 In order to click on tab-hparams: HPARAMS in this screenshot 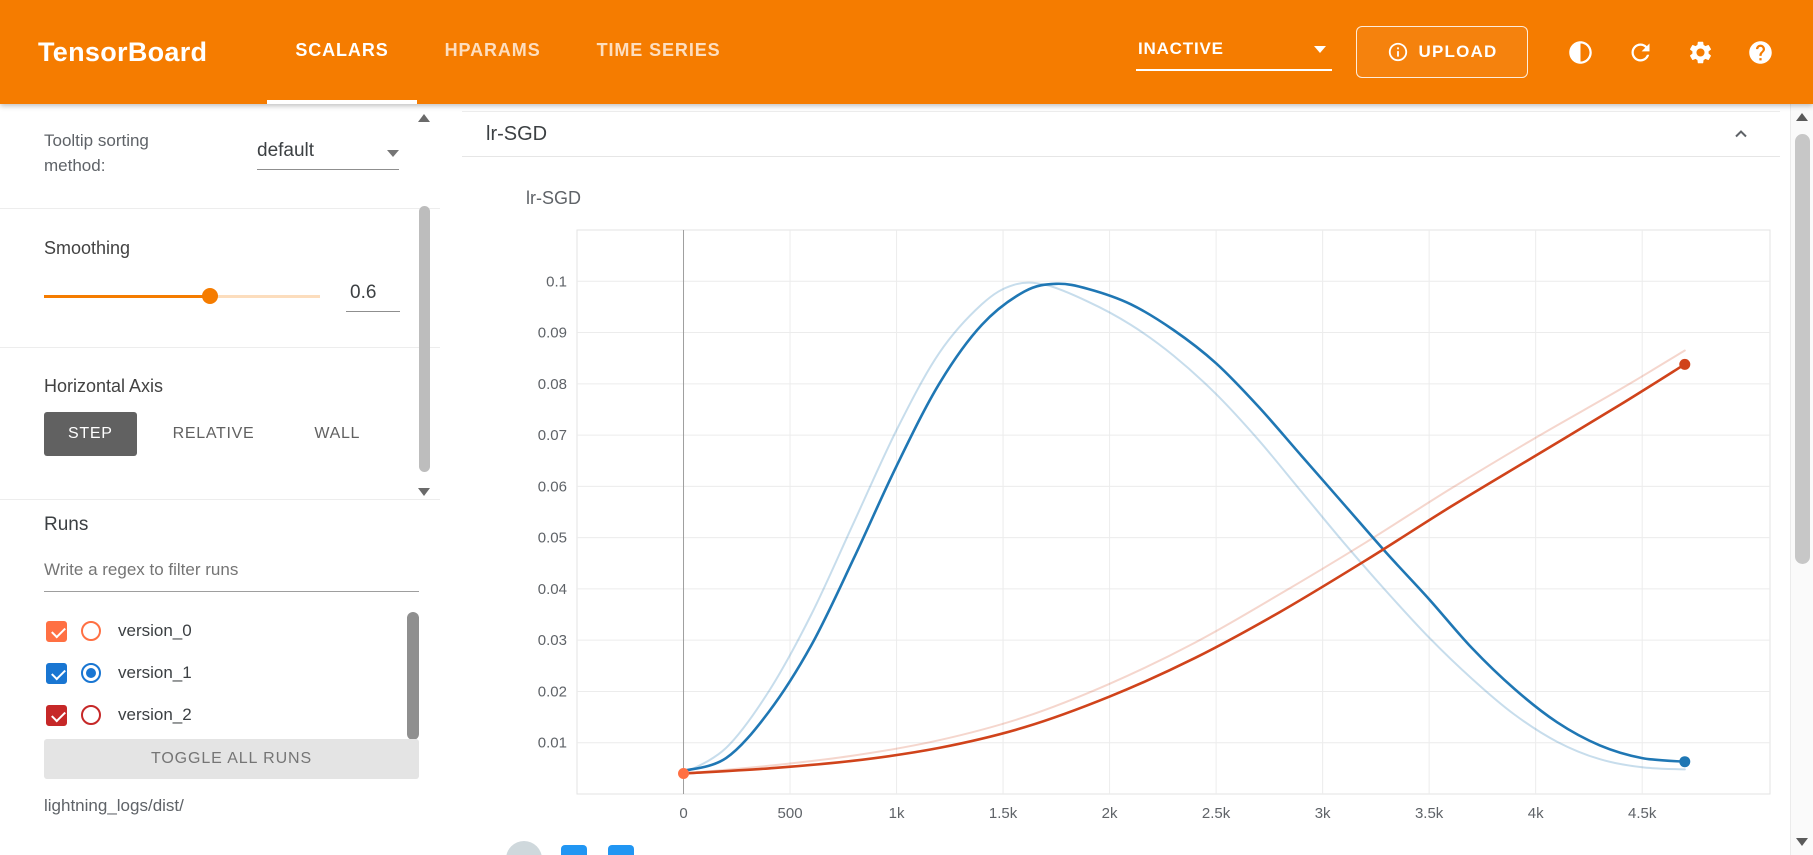, I will do `click(492, 49)`.